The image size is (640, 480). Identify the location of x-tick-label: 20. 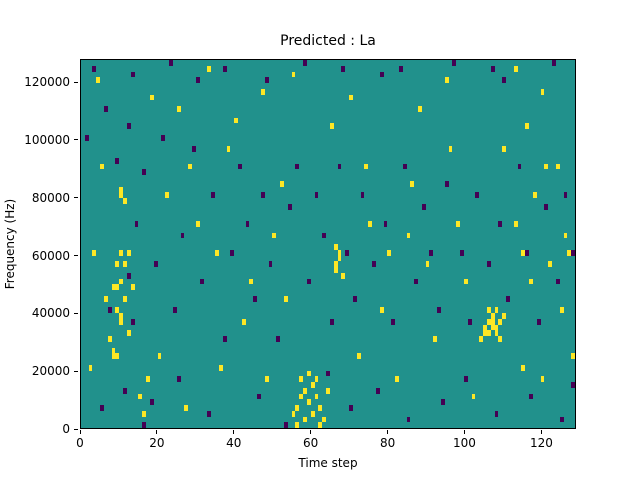
(157, 443).